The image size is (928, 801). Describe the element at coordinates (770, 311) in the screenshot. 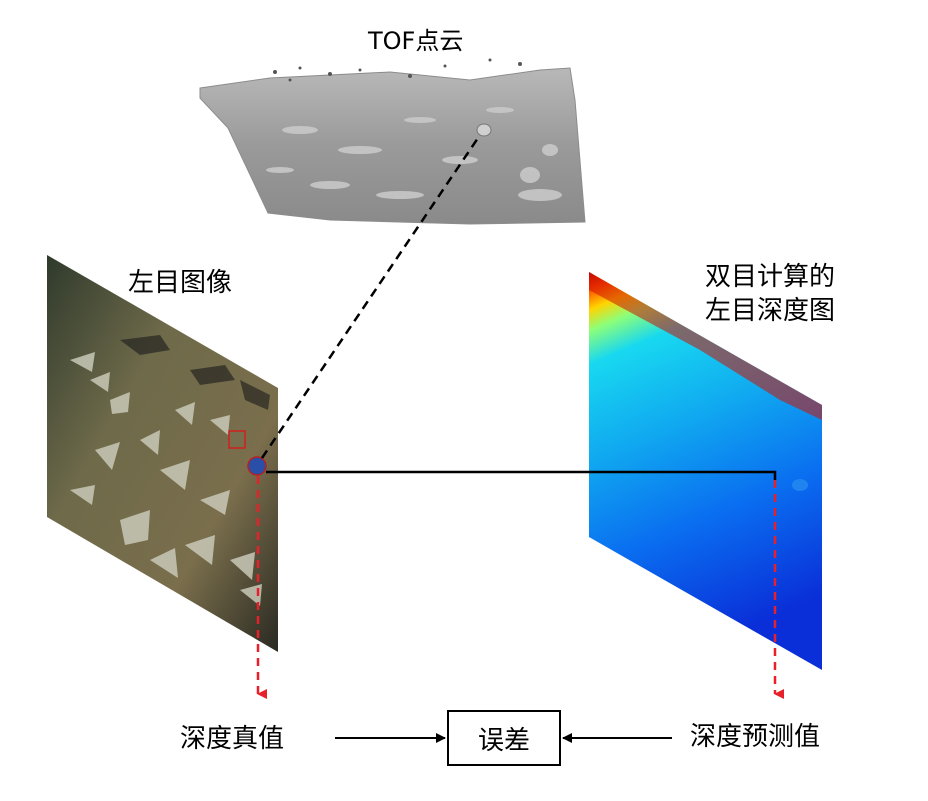

I see `stereo-depth-label-line2: 左目深度图` at that location.